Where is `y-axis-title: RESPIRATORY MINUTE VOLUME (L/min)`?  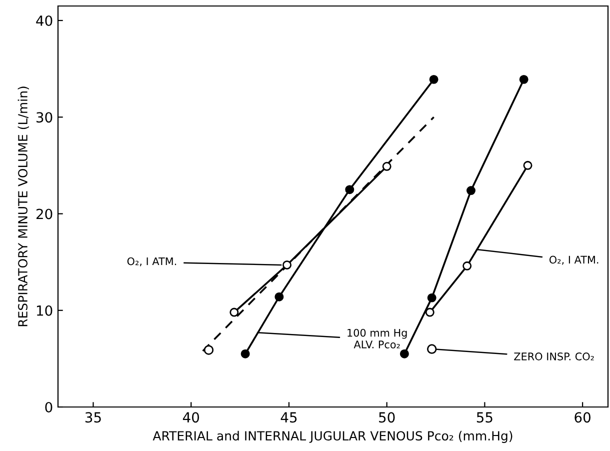
y-axis-title: RESPIRATORY MINUTE VOLUME (L/min) is located at coordinates (23, 206).